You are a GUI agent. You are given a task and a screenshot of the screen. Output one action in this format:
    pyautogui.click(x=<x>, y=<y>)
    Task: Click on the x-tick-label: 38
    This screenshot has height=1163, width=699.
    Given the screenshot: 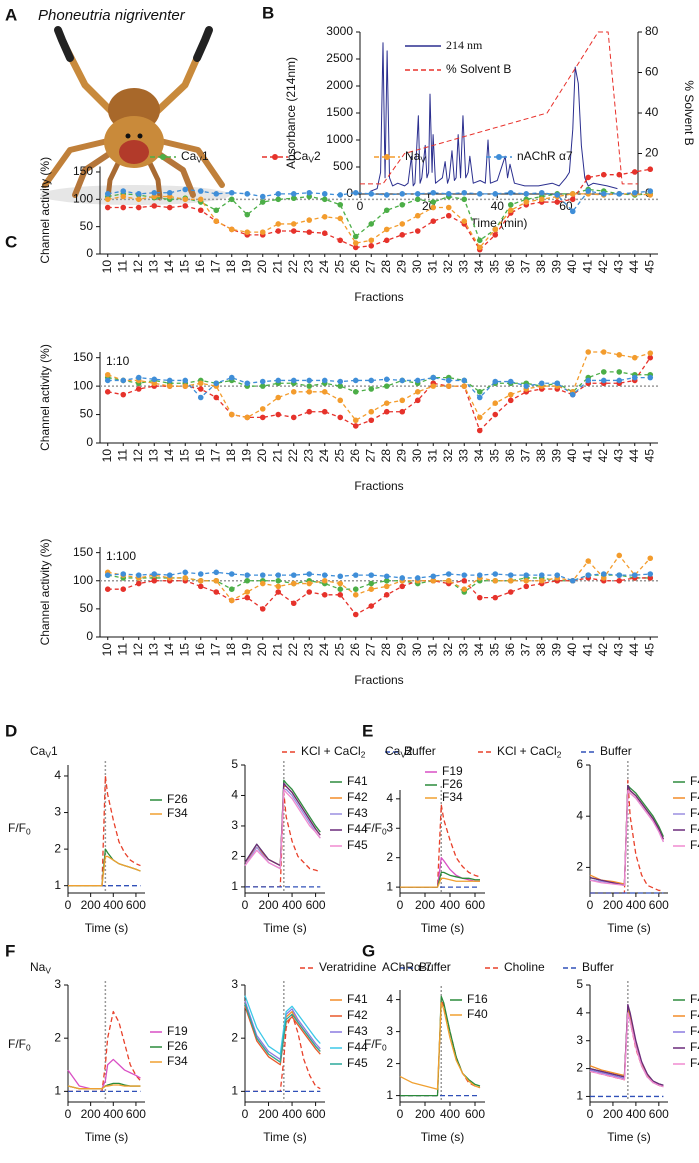 What is the action you would take?
    pyautogui.click(x=541, y=456)
    